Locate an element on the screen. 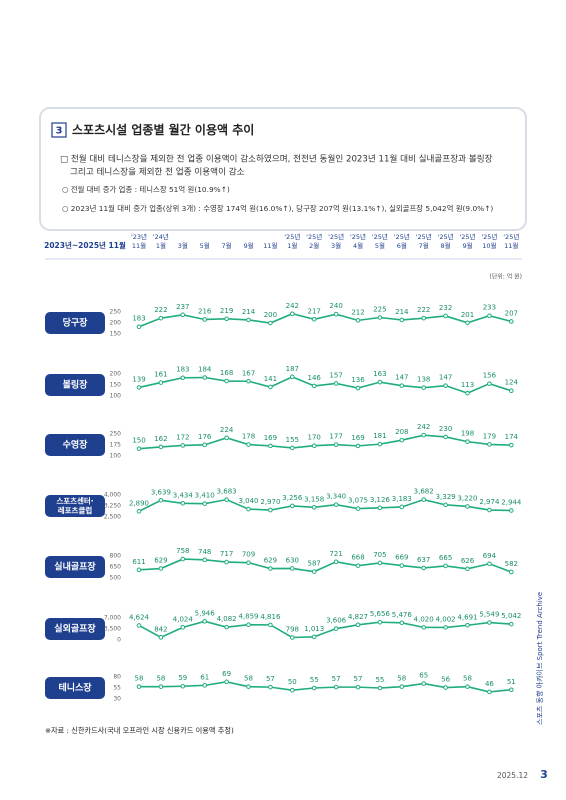 This screenshot has height=800, width=566. bullet-line: 그리고 테니스장을 제외한 전 업종 이용액이 감소 is located at coordinates (157, 172).